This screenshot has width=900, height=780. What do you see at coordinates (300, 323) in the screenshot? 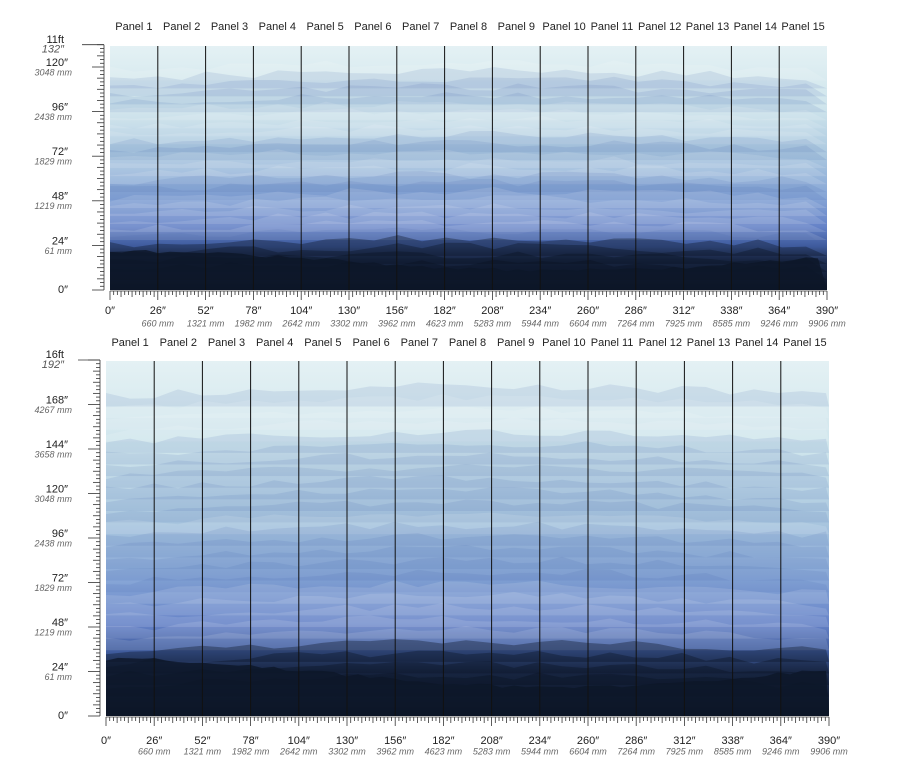
I see `x-tick-mm: 2642 mm` at bounding box center [300, 323].